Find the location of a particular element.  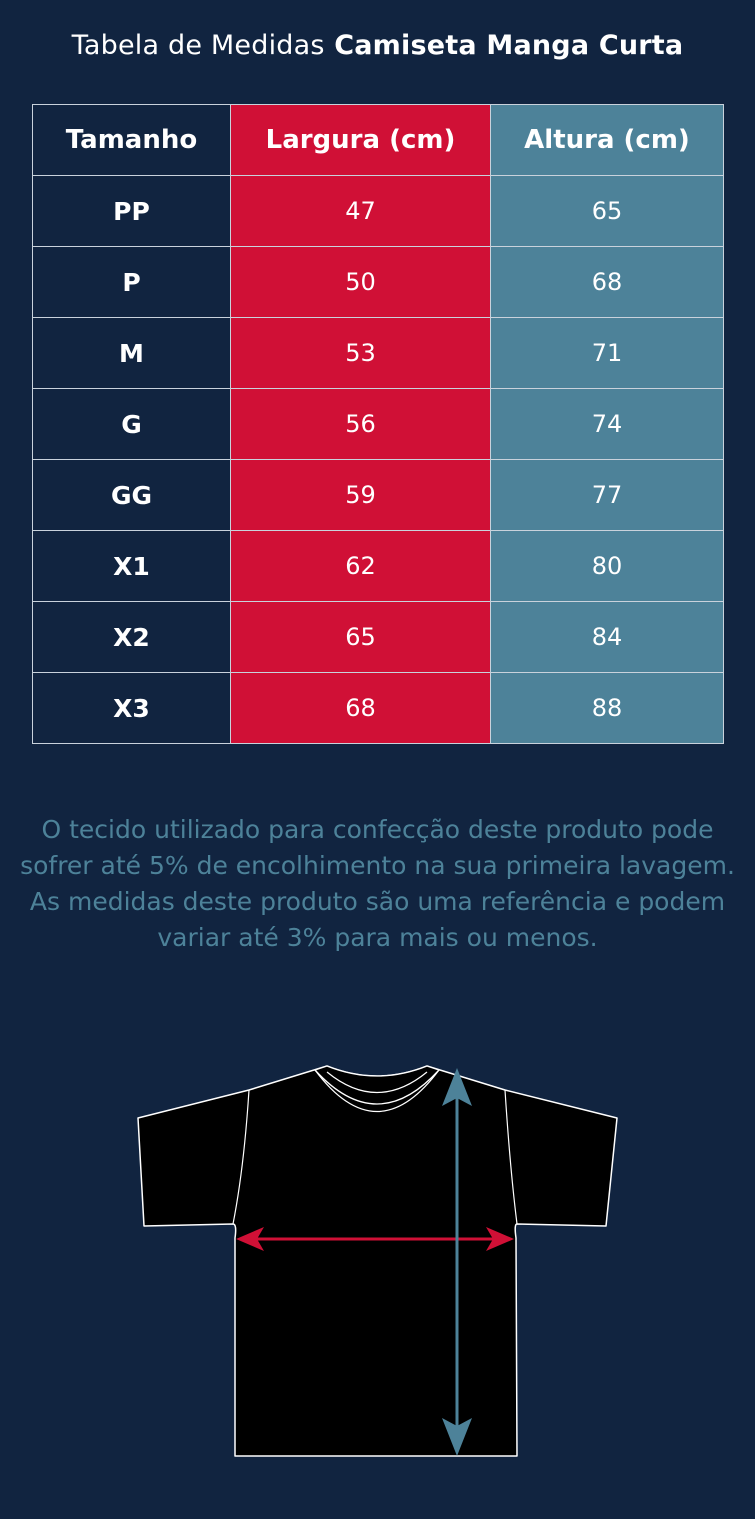

table-row: P 50 68 is located at coordinates (378, 282).